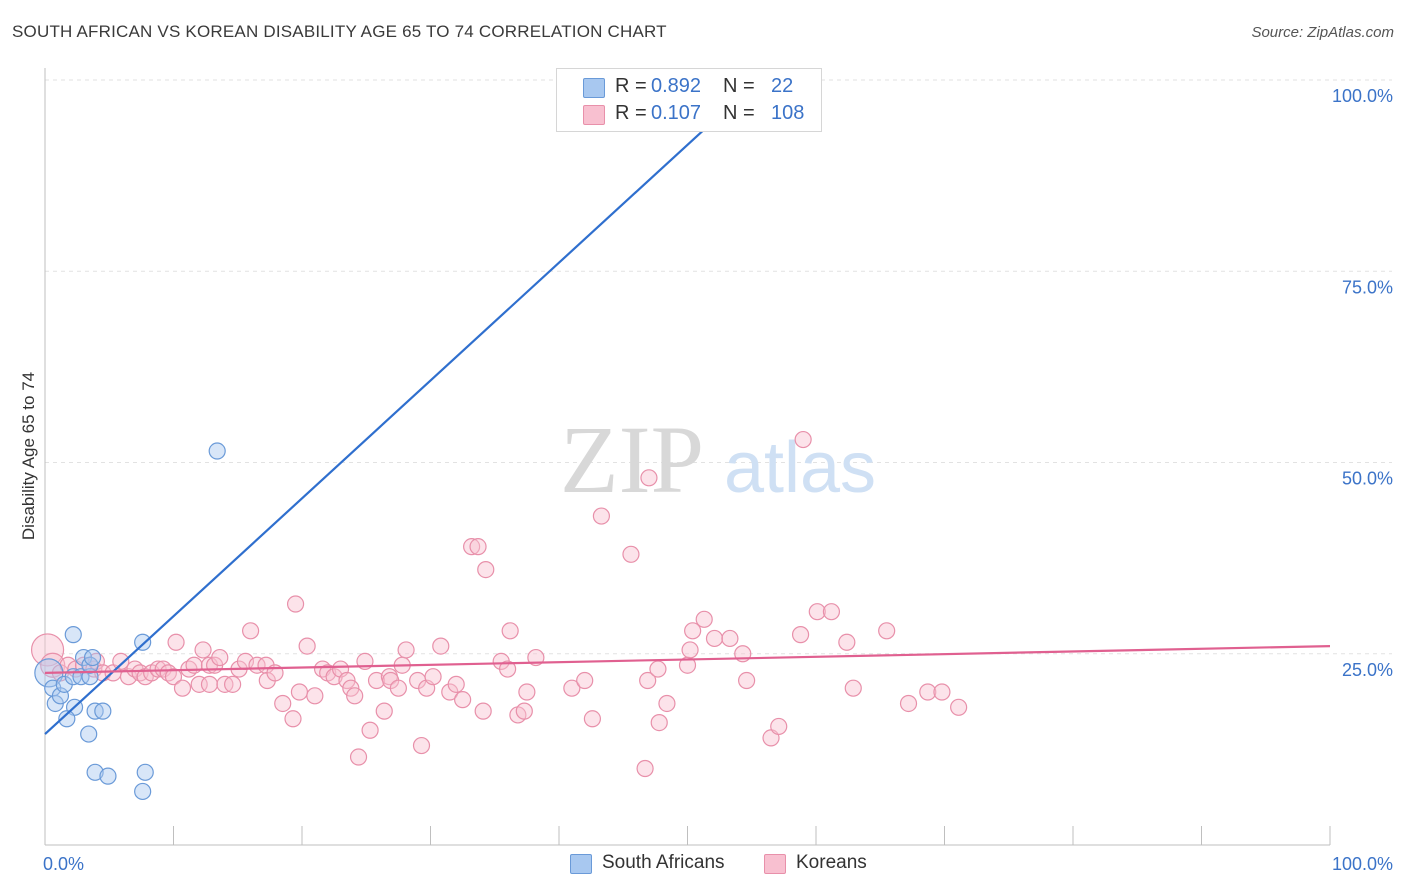 This screenshot has width=1406, height=892. Describe the element at coordinates (63, 864) in the screenshot. I see `x-tick-label: 0.0%` at that location.